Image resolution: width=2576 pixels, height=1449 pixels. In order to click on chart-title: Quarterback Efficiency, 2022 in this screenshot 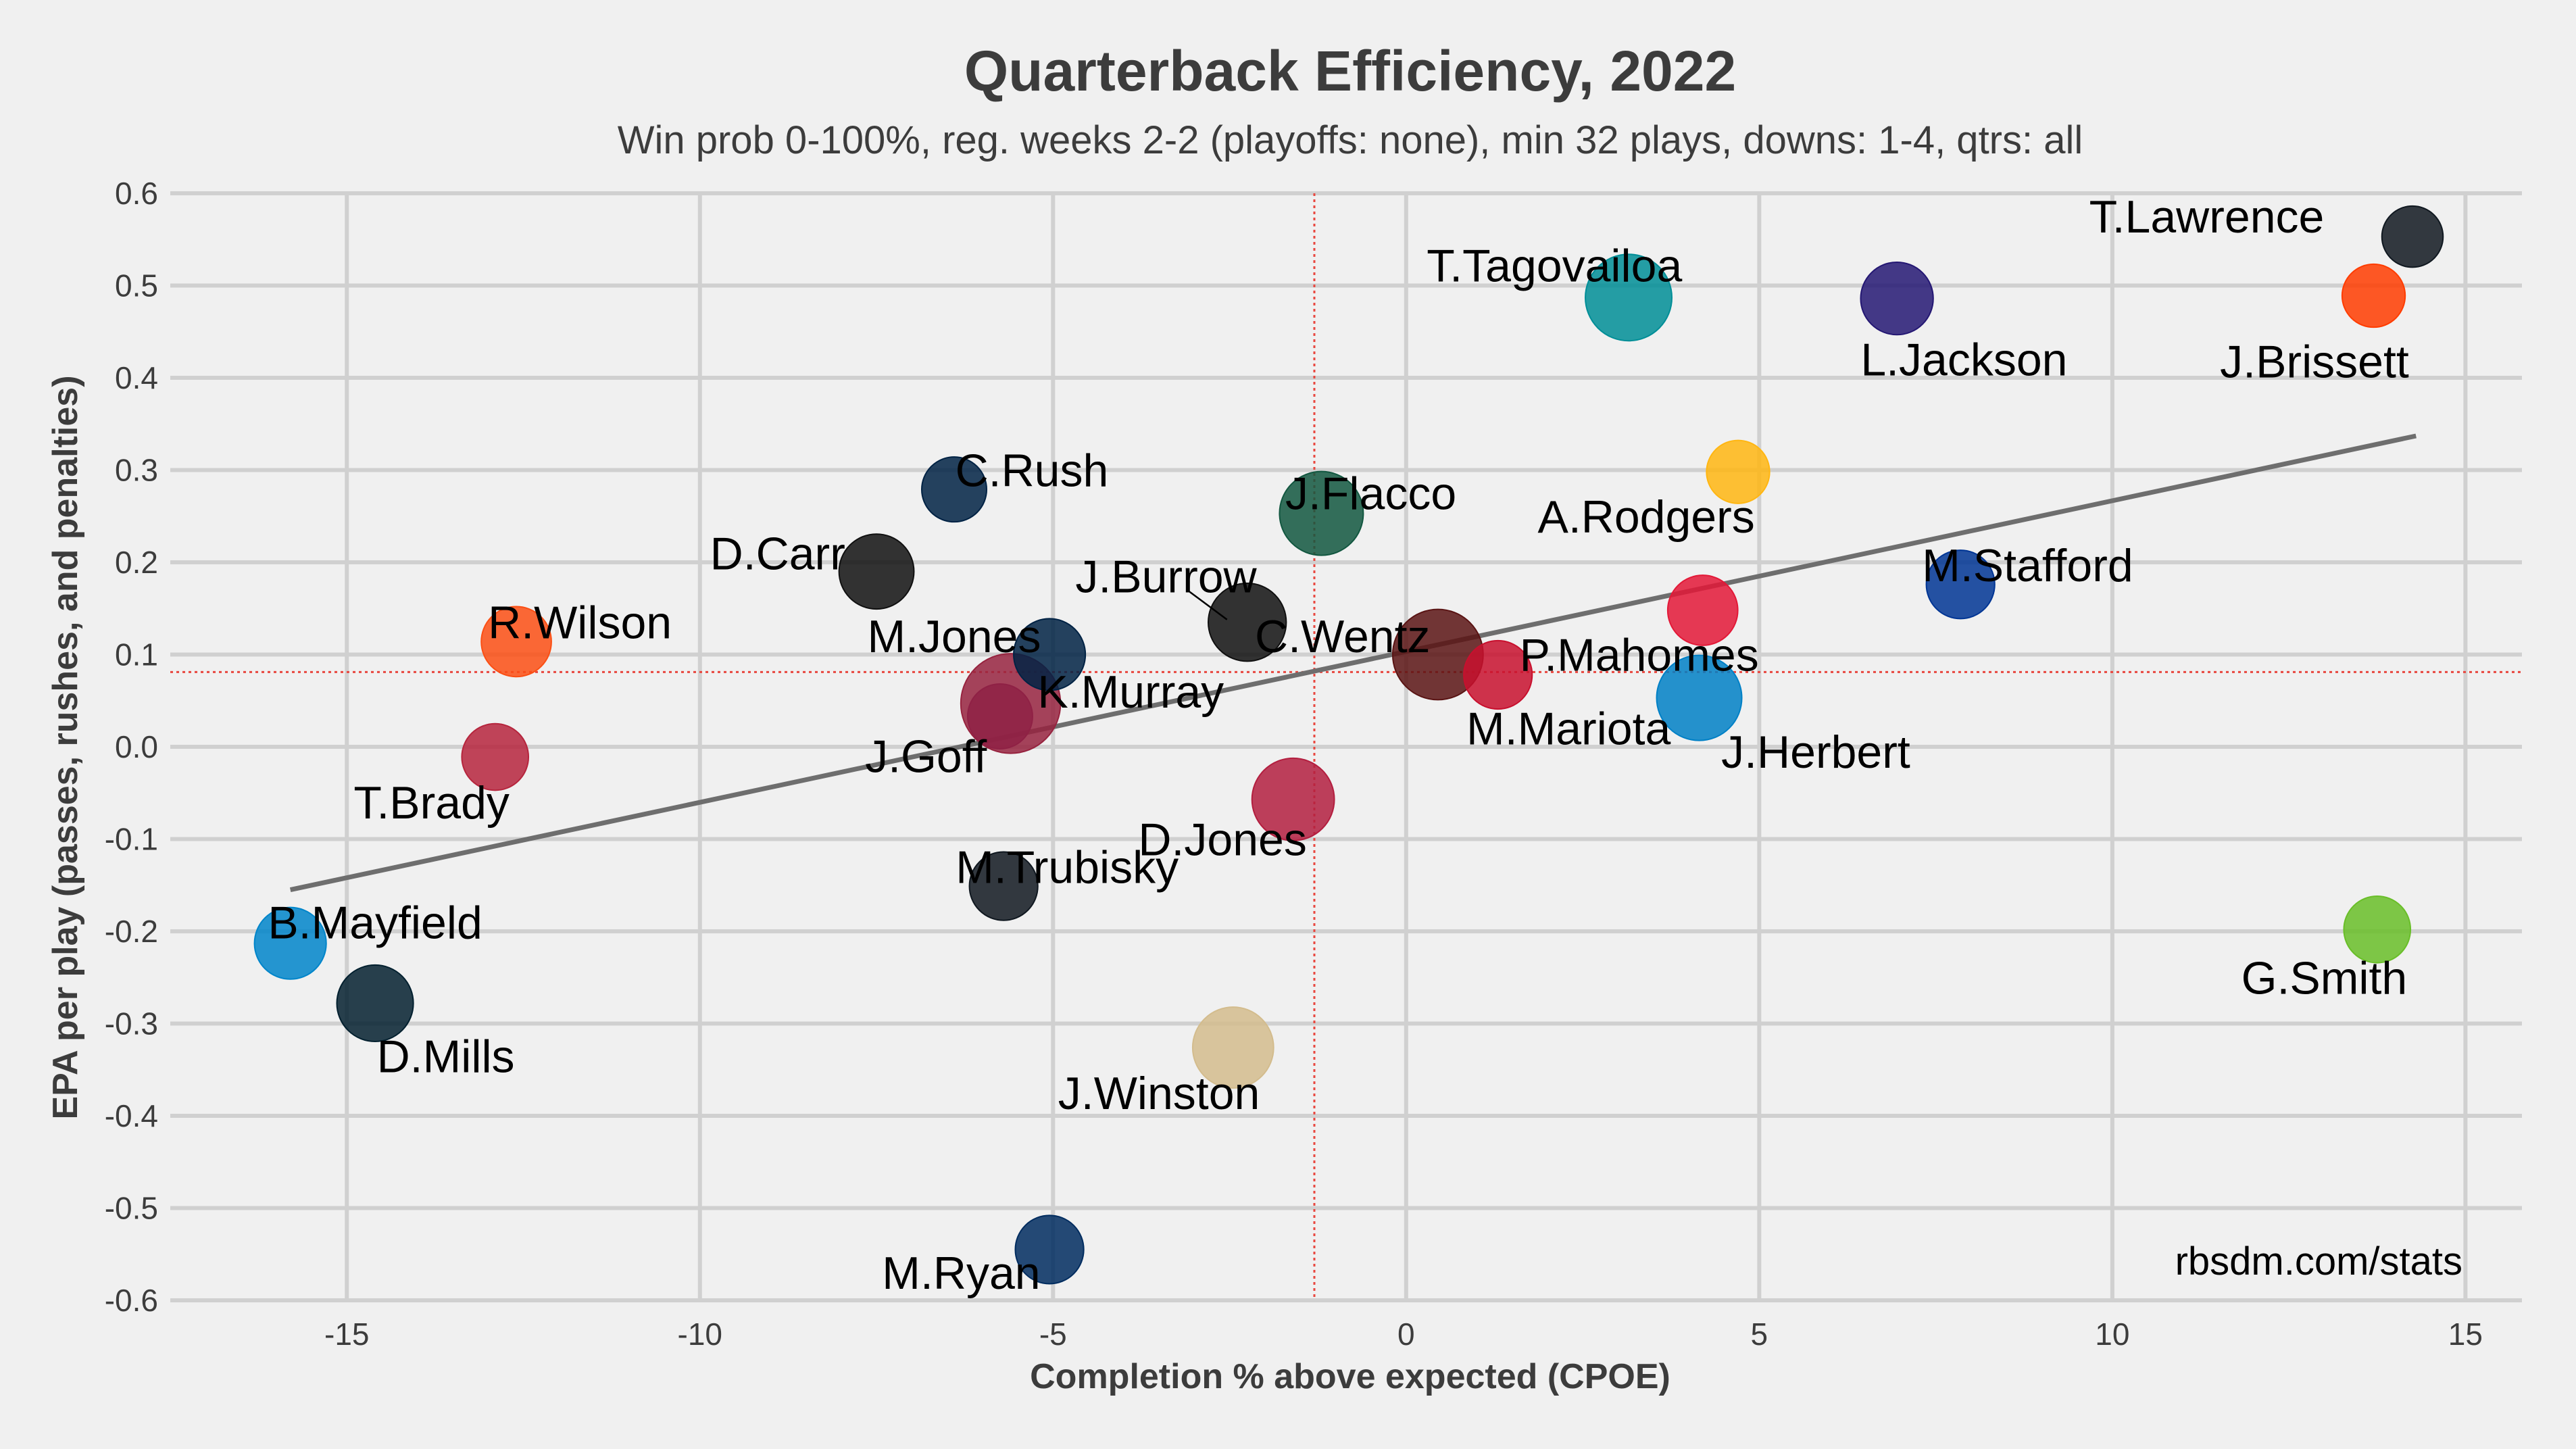, I will do `click(1350, 71)`.